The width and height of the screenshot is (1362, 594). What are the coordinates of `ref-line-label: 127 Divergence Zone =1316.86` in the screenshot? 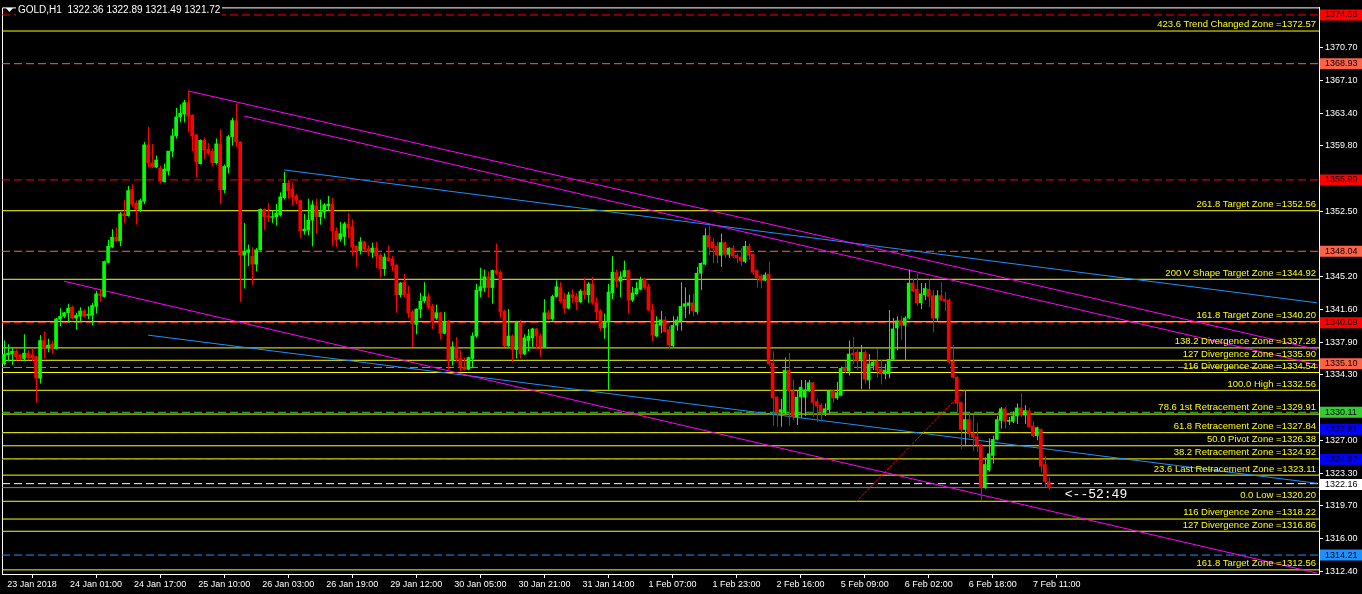 It's located at (1249, 524).